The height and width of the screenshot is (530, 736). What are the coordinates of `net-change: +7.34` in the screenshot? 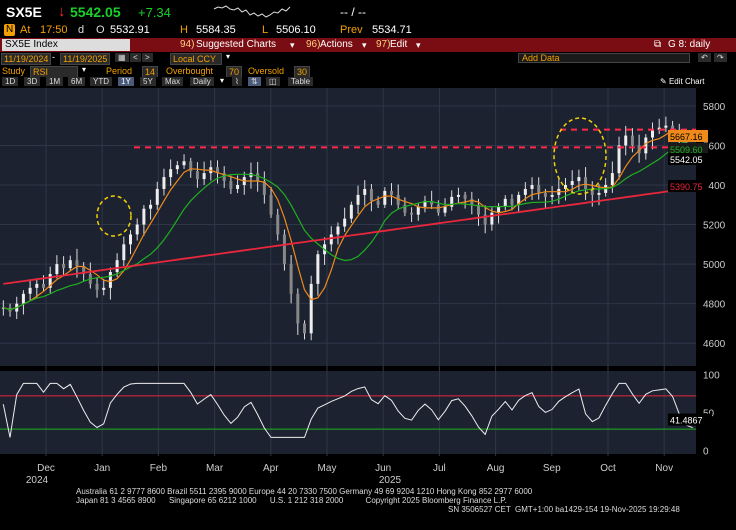 It's located at (154, 12).